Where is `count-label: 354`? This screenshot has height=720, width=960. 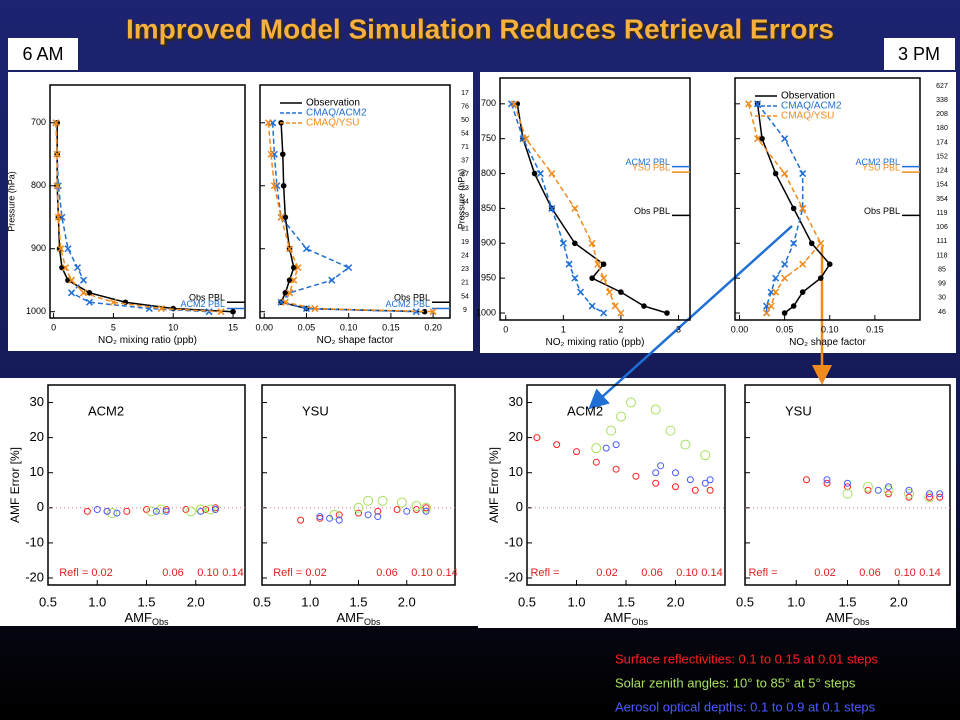 count-label: 354 is located at coordinates (942, 199).